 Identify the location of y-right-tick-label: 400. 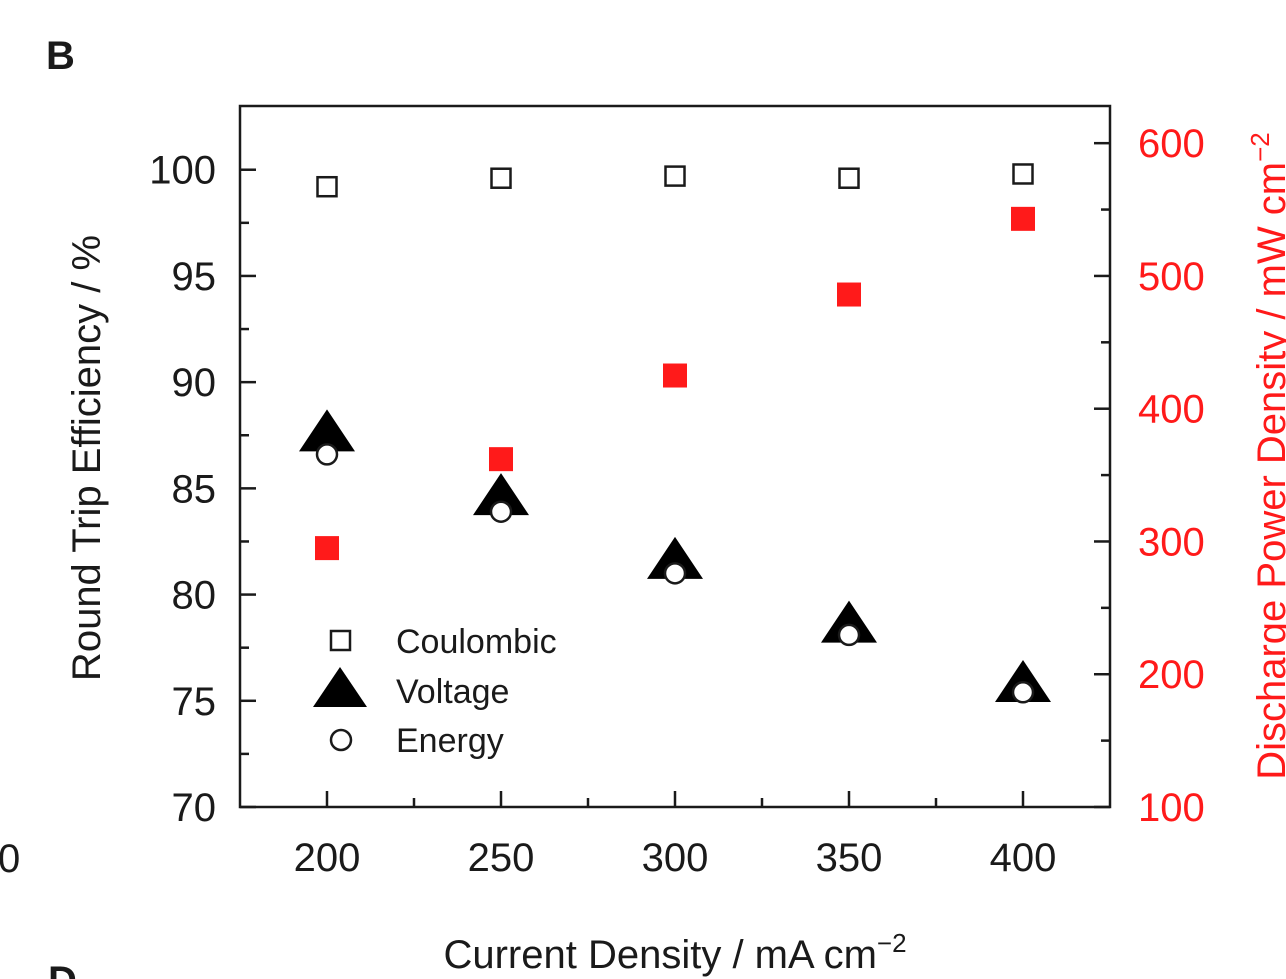
(1171, 410).